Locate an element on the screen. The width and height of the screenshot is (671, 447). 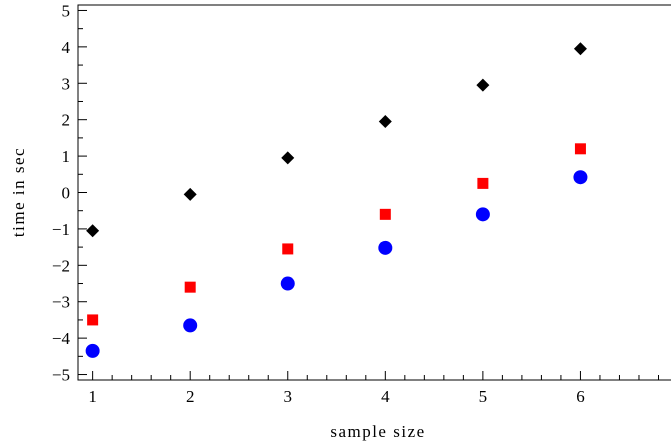
y-tick-label: 0 is located at coordinates (66, 193).